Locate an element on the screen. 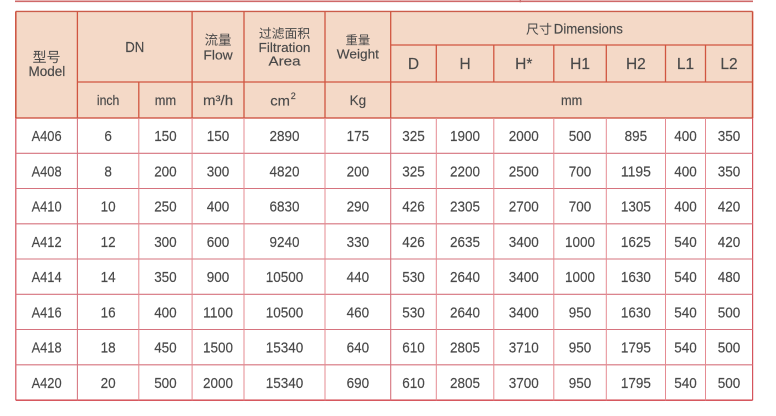  svg-text: m³/h is located at coordinates (218, 100).